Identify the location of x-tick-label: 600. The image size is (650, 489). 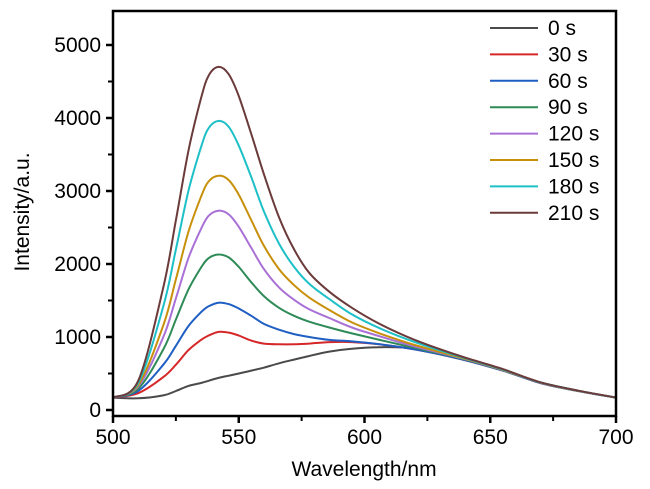
(364, 437).